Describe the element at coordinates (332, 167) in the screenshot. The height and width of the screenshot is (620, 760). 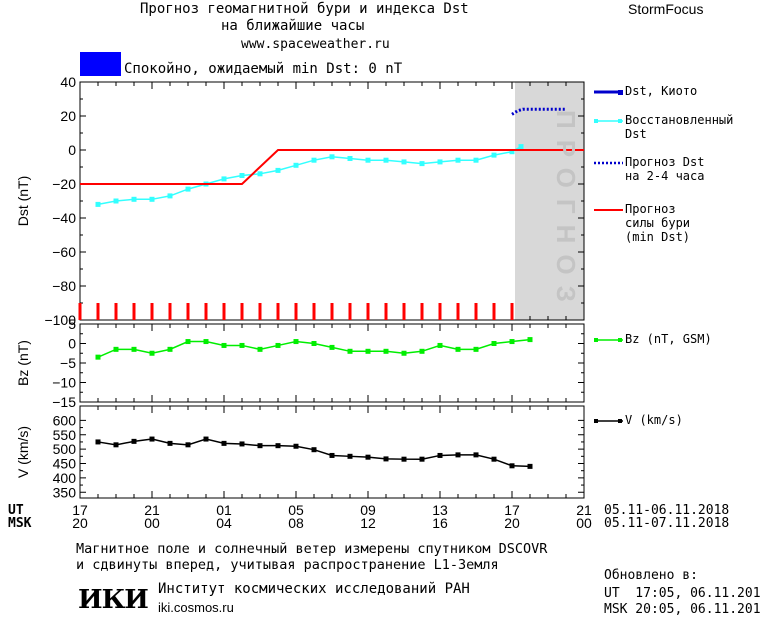
I see `storm-forecast-line` at that location.